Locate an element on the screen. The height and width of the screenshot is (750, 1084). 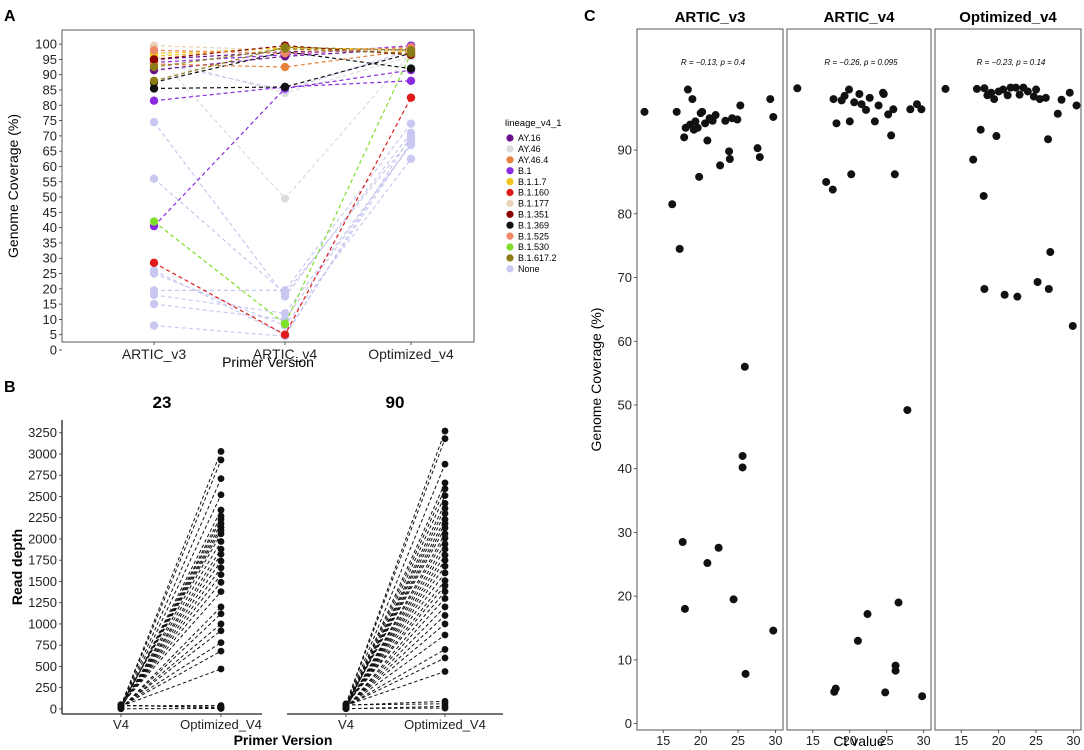
panel-c-ytick-label: 50 is located at coordinates (625, 404).